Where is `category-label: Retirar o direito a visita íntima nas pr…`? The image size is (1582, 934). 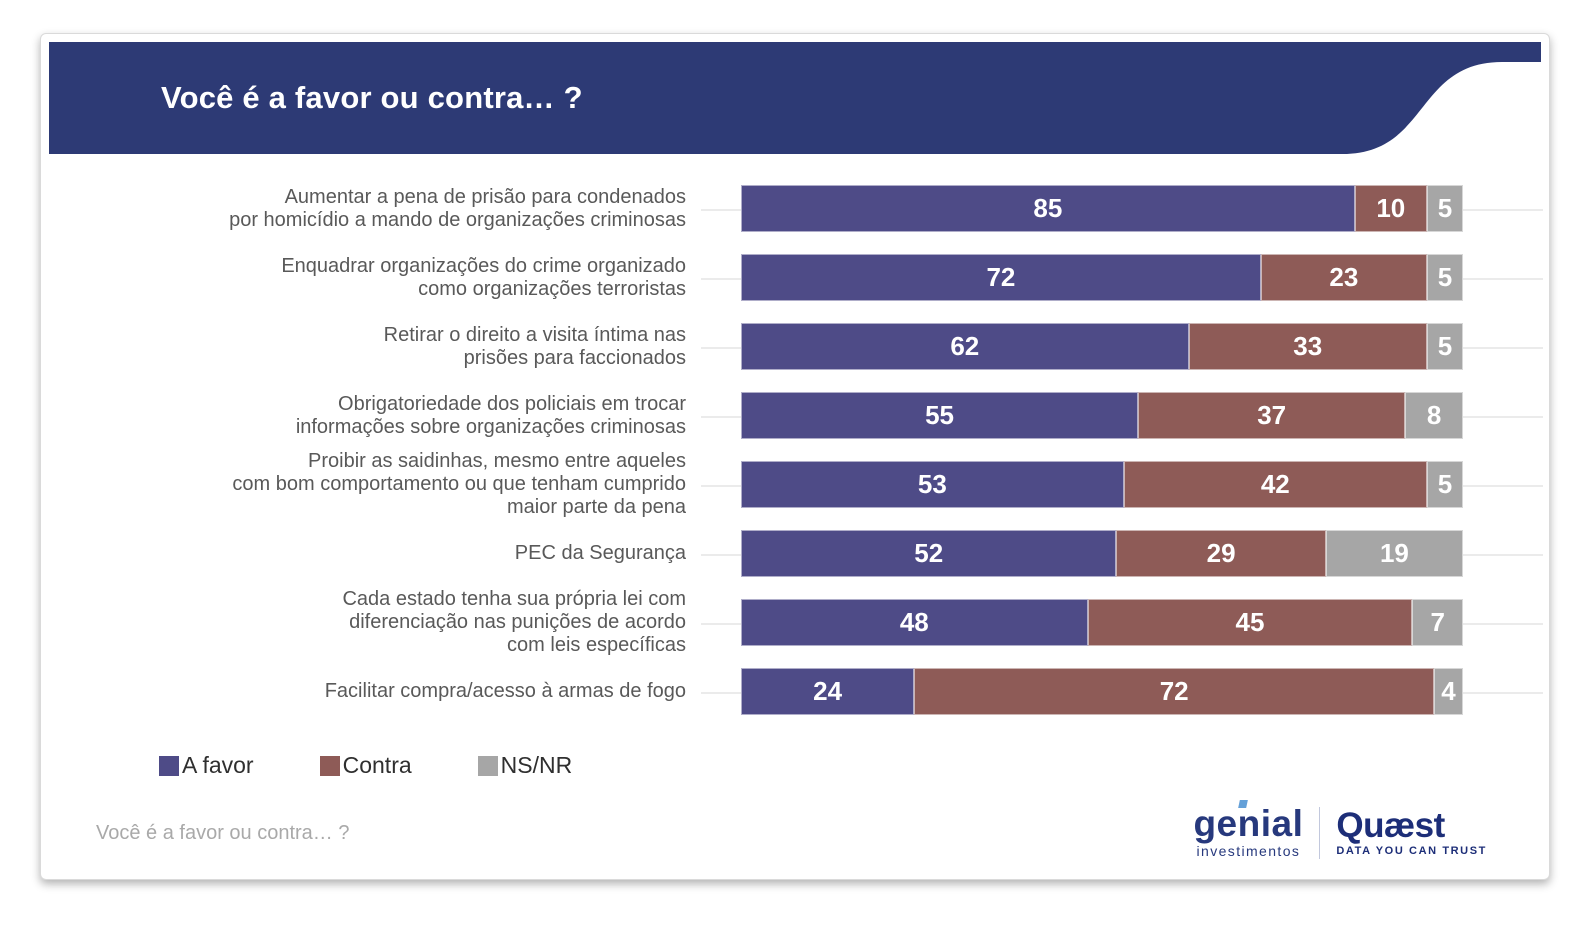 category-label: Retirar o direito a visita íntima nas pr… is located at coordinates (534, 346).